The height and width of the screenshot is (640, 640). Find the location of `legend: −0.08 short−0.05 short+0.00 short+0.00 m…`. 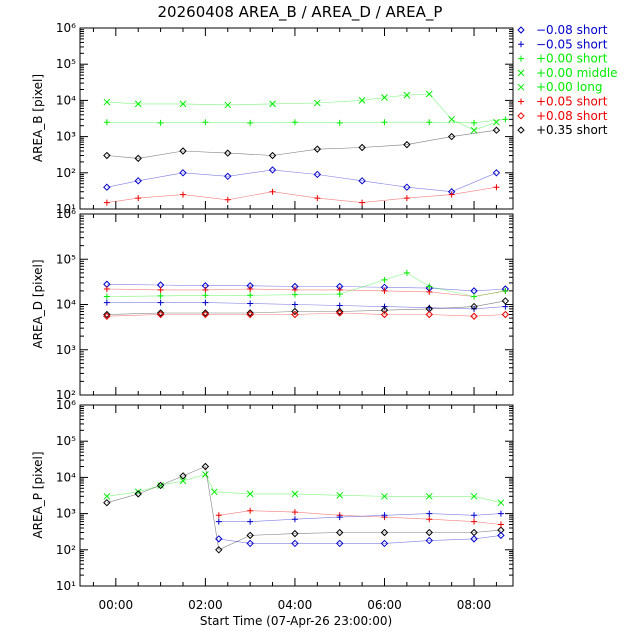

legend: −0.08 short−0.05 short+0.00 short+0.00 m… is located at coordinates (567, 80).